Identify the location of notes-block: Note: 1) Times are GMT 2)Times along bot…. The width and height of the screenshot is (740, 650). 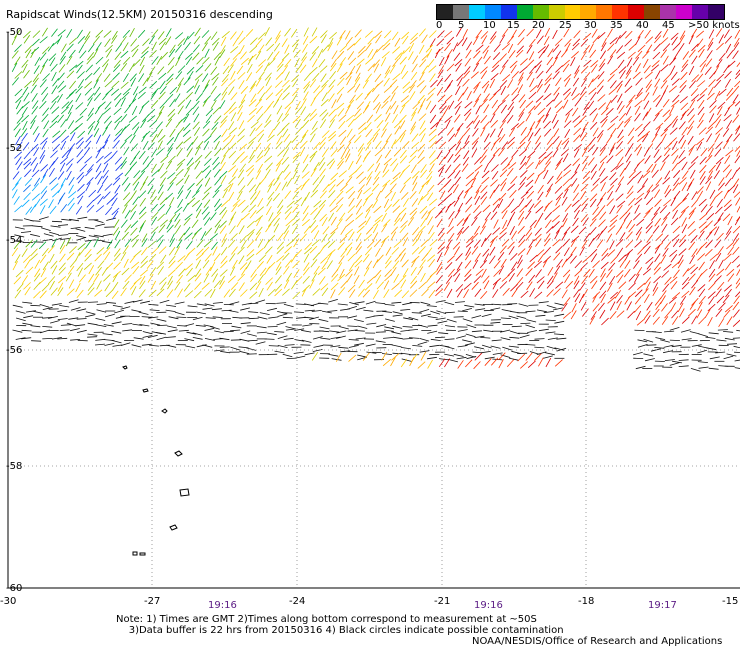
(340, 625).